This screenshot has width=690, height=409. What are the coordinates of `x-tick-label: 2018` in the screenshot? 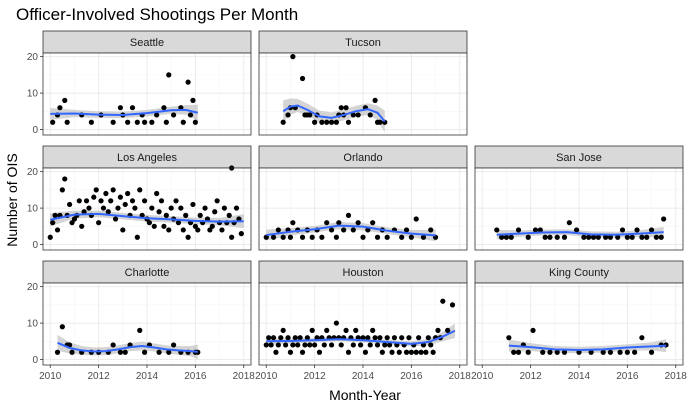 It's located at (244, 376).